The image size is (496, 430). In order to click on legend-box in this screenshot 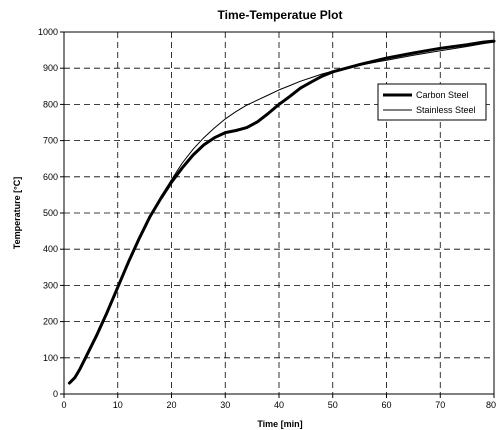, I will do `click(432, 102)`.